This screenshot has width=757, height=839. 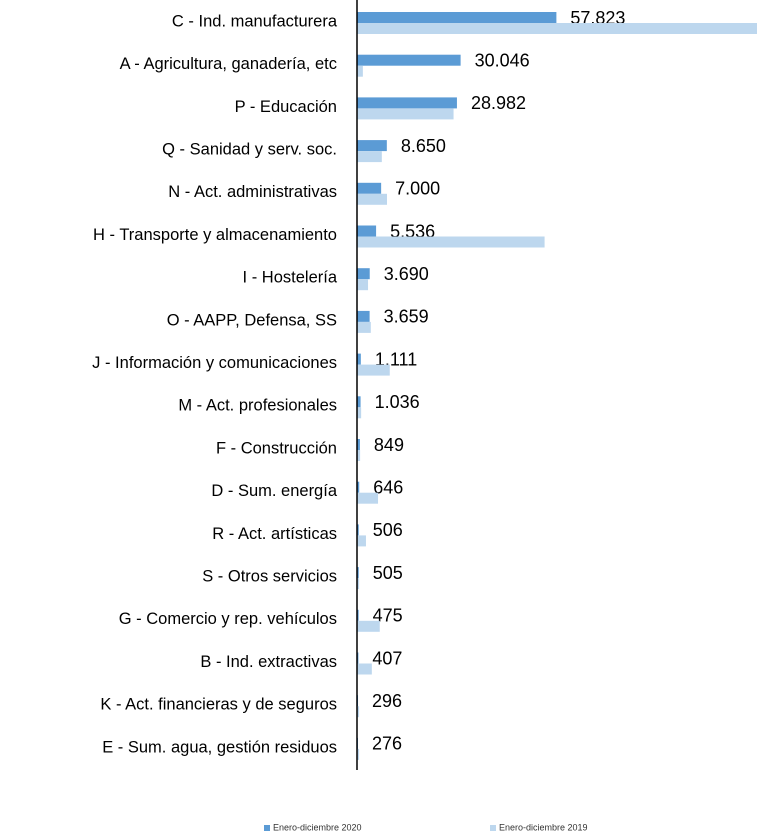 What do you see at coordinates (387, 701) in the screenshot?
I see `value-label: 296` at bounding box center [387, 701].